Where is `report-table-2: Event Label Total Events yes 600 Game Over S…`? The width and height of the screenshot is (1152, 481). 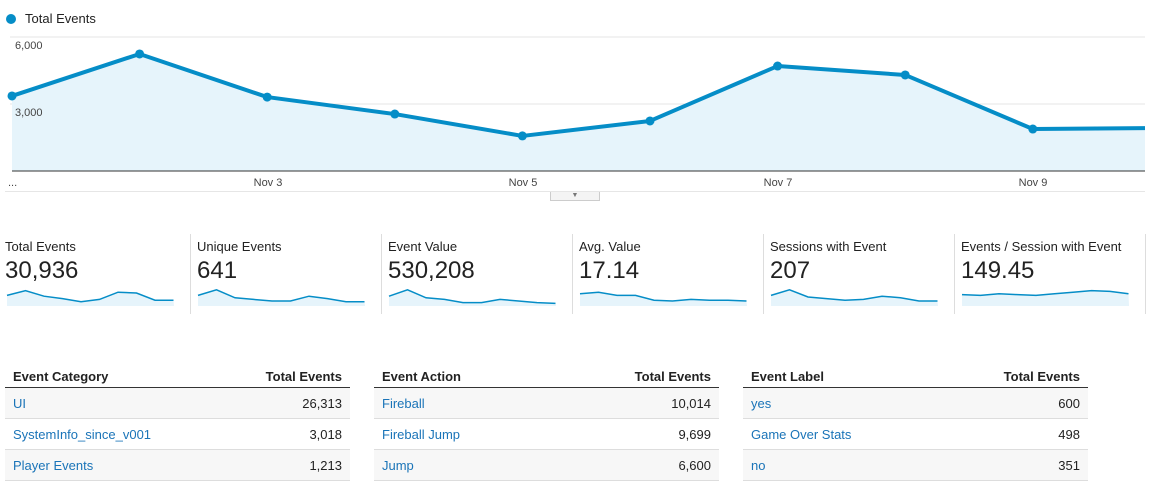
report-table-2: Event Label Total Events yes 600 Game Over S… is located at coordinates (915, 423).